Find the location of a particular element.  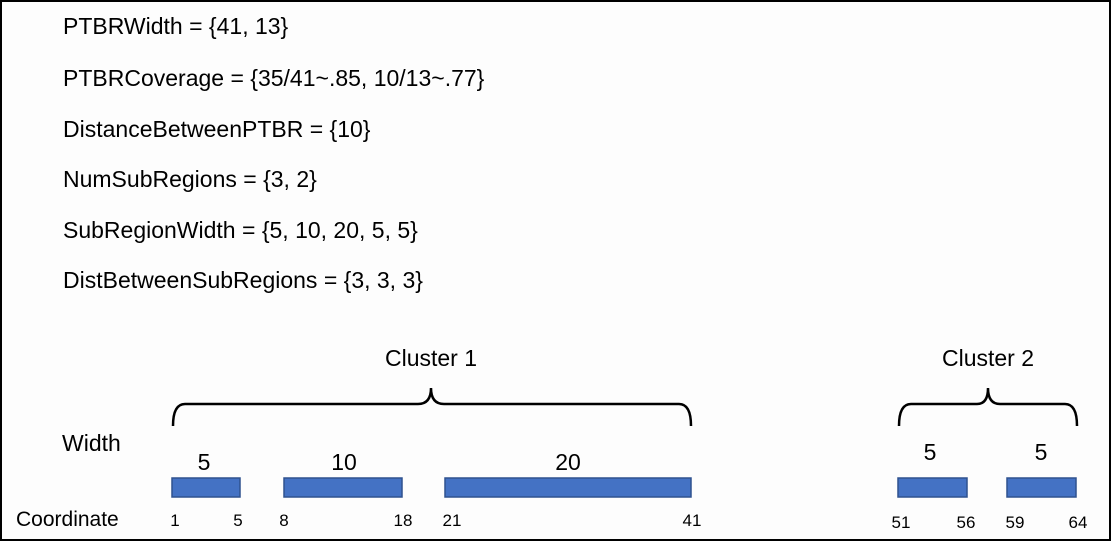

cluster-2-label: Cluster 2 is located at coordinates (988, 358).